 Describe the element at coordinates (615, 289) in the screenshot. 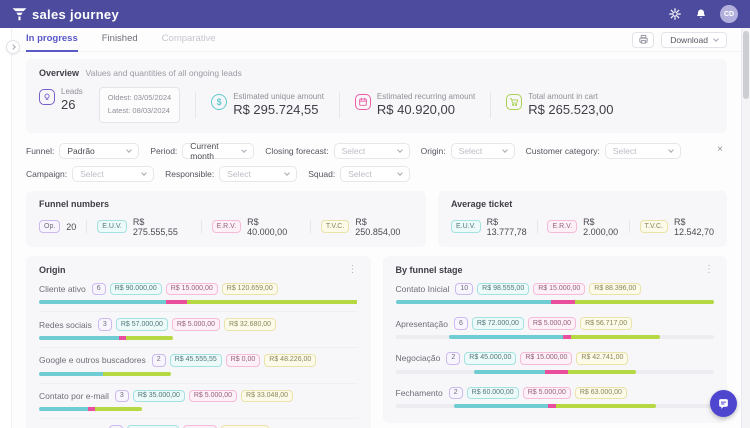

I see `tvc-value-chip: R$ 88.396,00` at that location.